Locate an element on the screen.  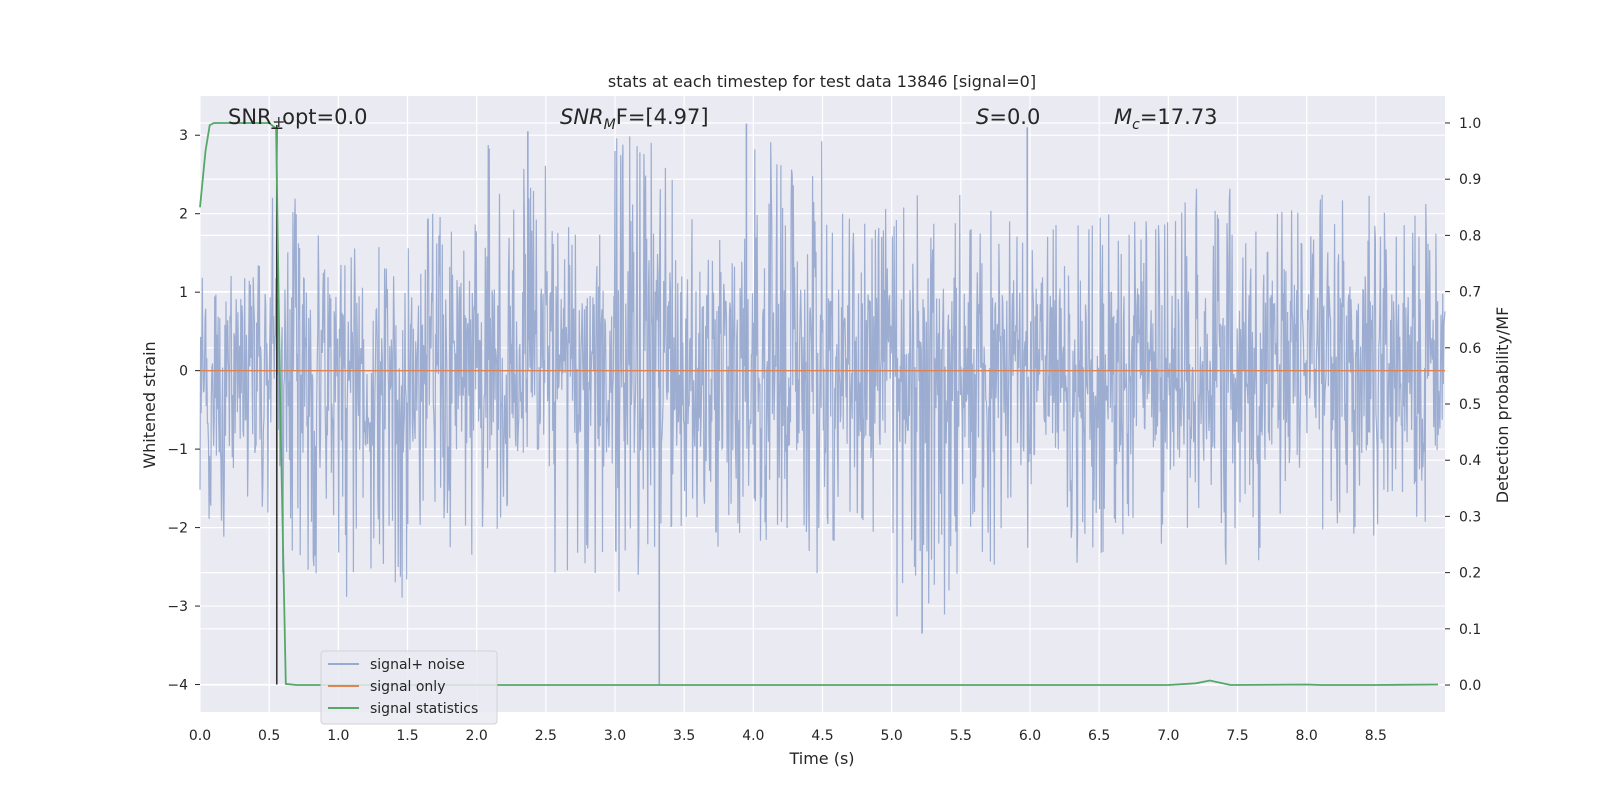
y-right-tick-label: 0.4 is located at coordinates (1470, 461).